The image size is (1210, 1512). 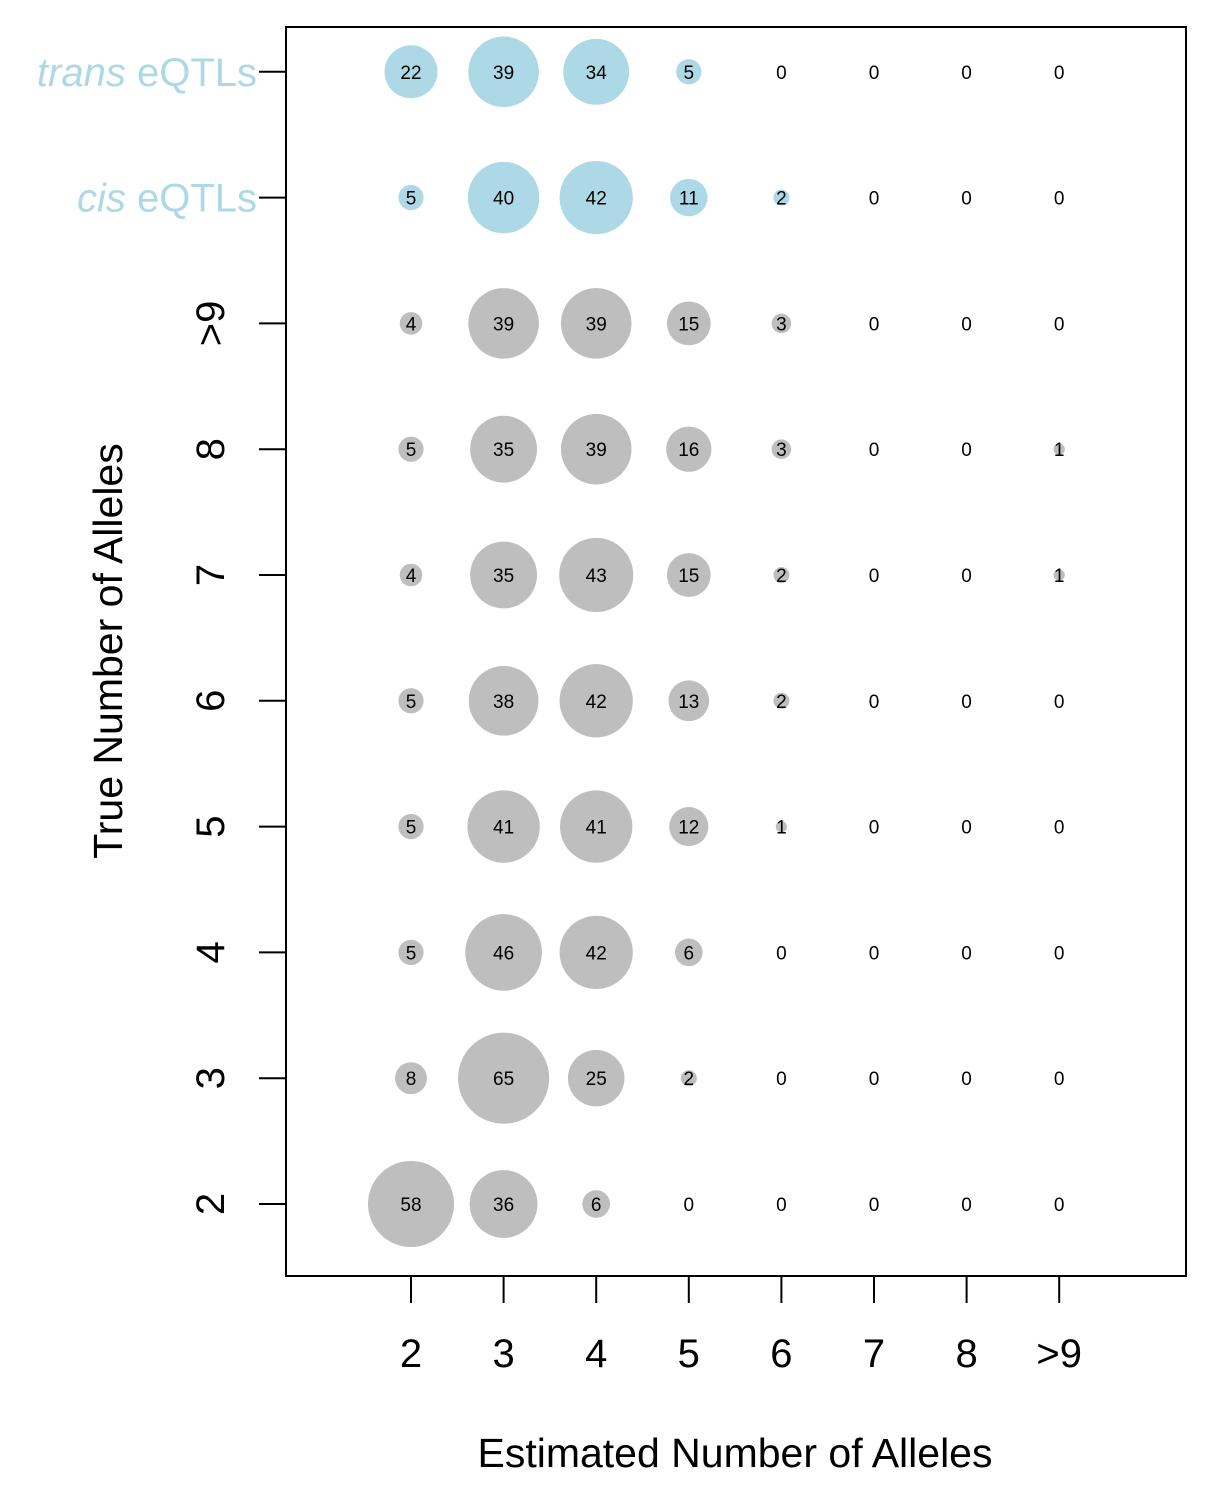 I want to click on y-tick-label-rest: eQTLs, so click(x=191, y=199).